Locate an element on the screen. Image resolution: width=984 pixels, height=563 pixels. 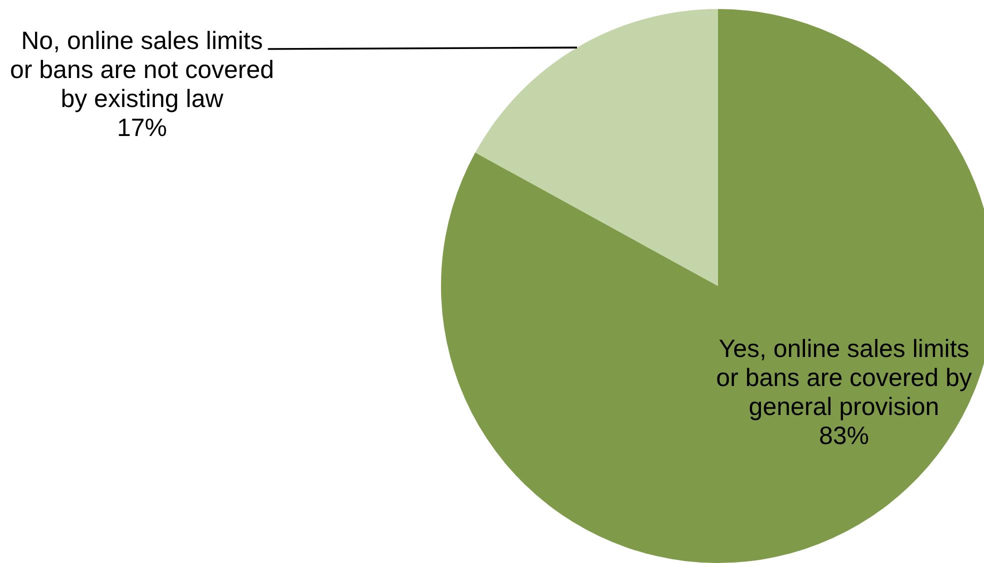
slice-label: No, online sales limits or bans are not covered by existing law is located at coordinates (142, 70).